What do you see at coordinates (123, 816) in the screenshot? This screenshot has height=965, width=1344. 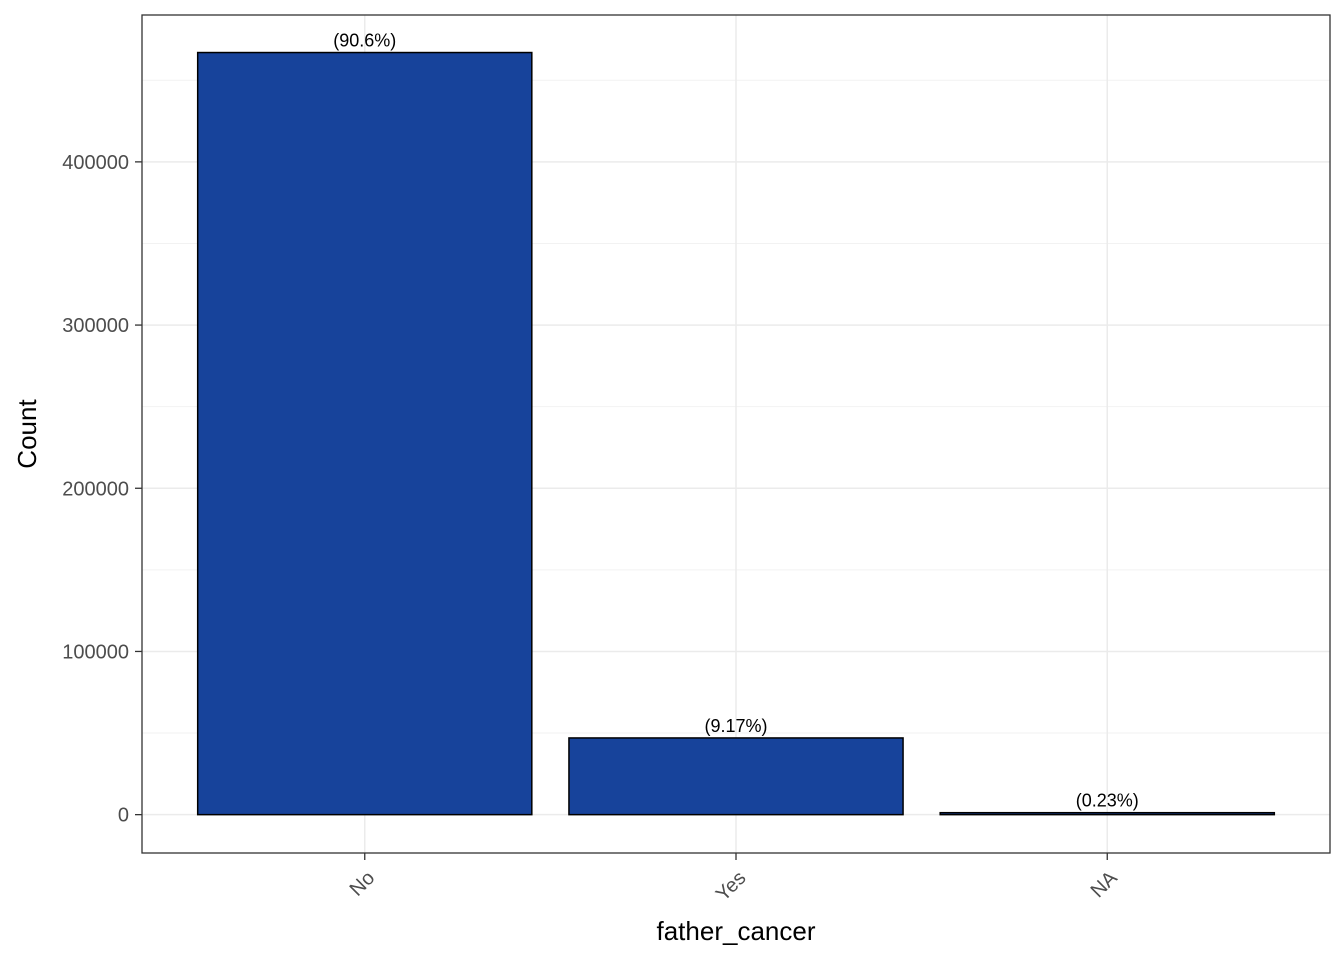 I see `y-tick-label: 0` at bounding box center [123, 816].